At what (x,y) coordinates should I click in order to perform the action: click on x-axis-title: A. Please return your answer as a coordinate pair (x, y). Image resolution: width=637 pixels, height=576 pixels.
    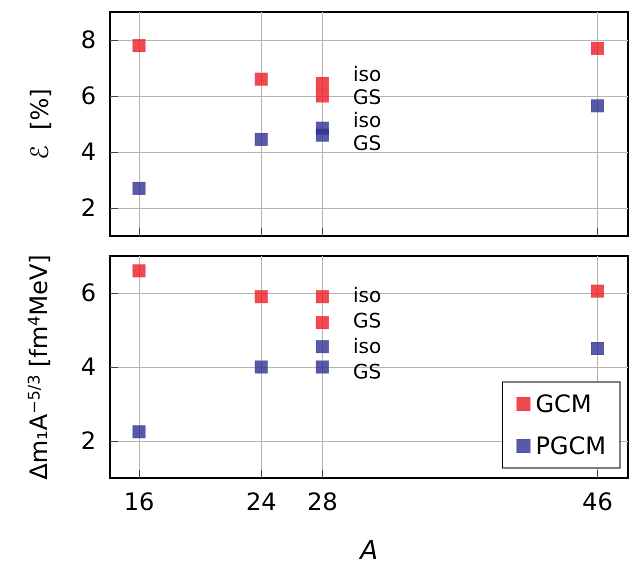
    Looking at the image, I should click on (368, 551).